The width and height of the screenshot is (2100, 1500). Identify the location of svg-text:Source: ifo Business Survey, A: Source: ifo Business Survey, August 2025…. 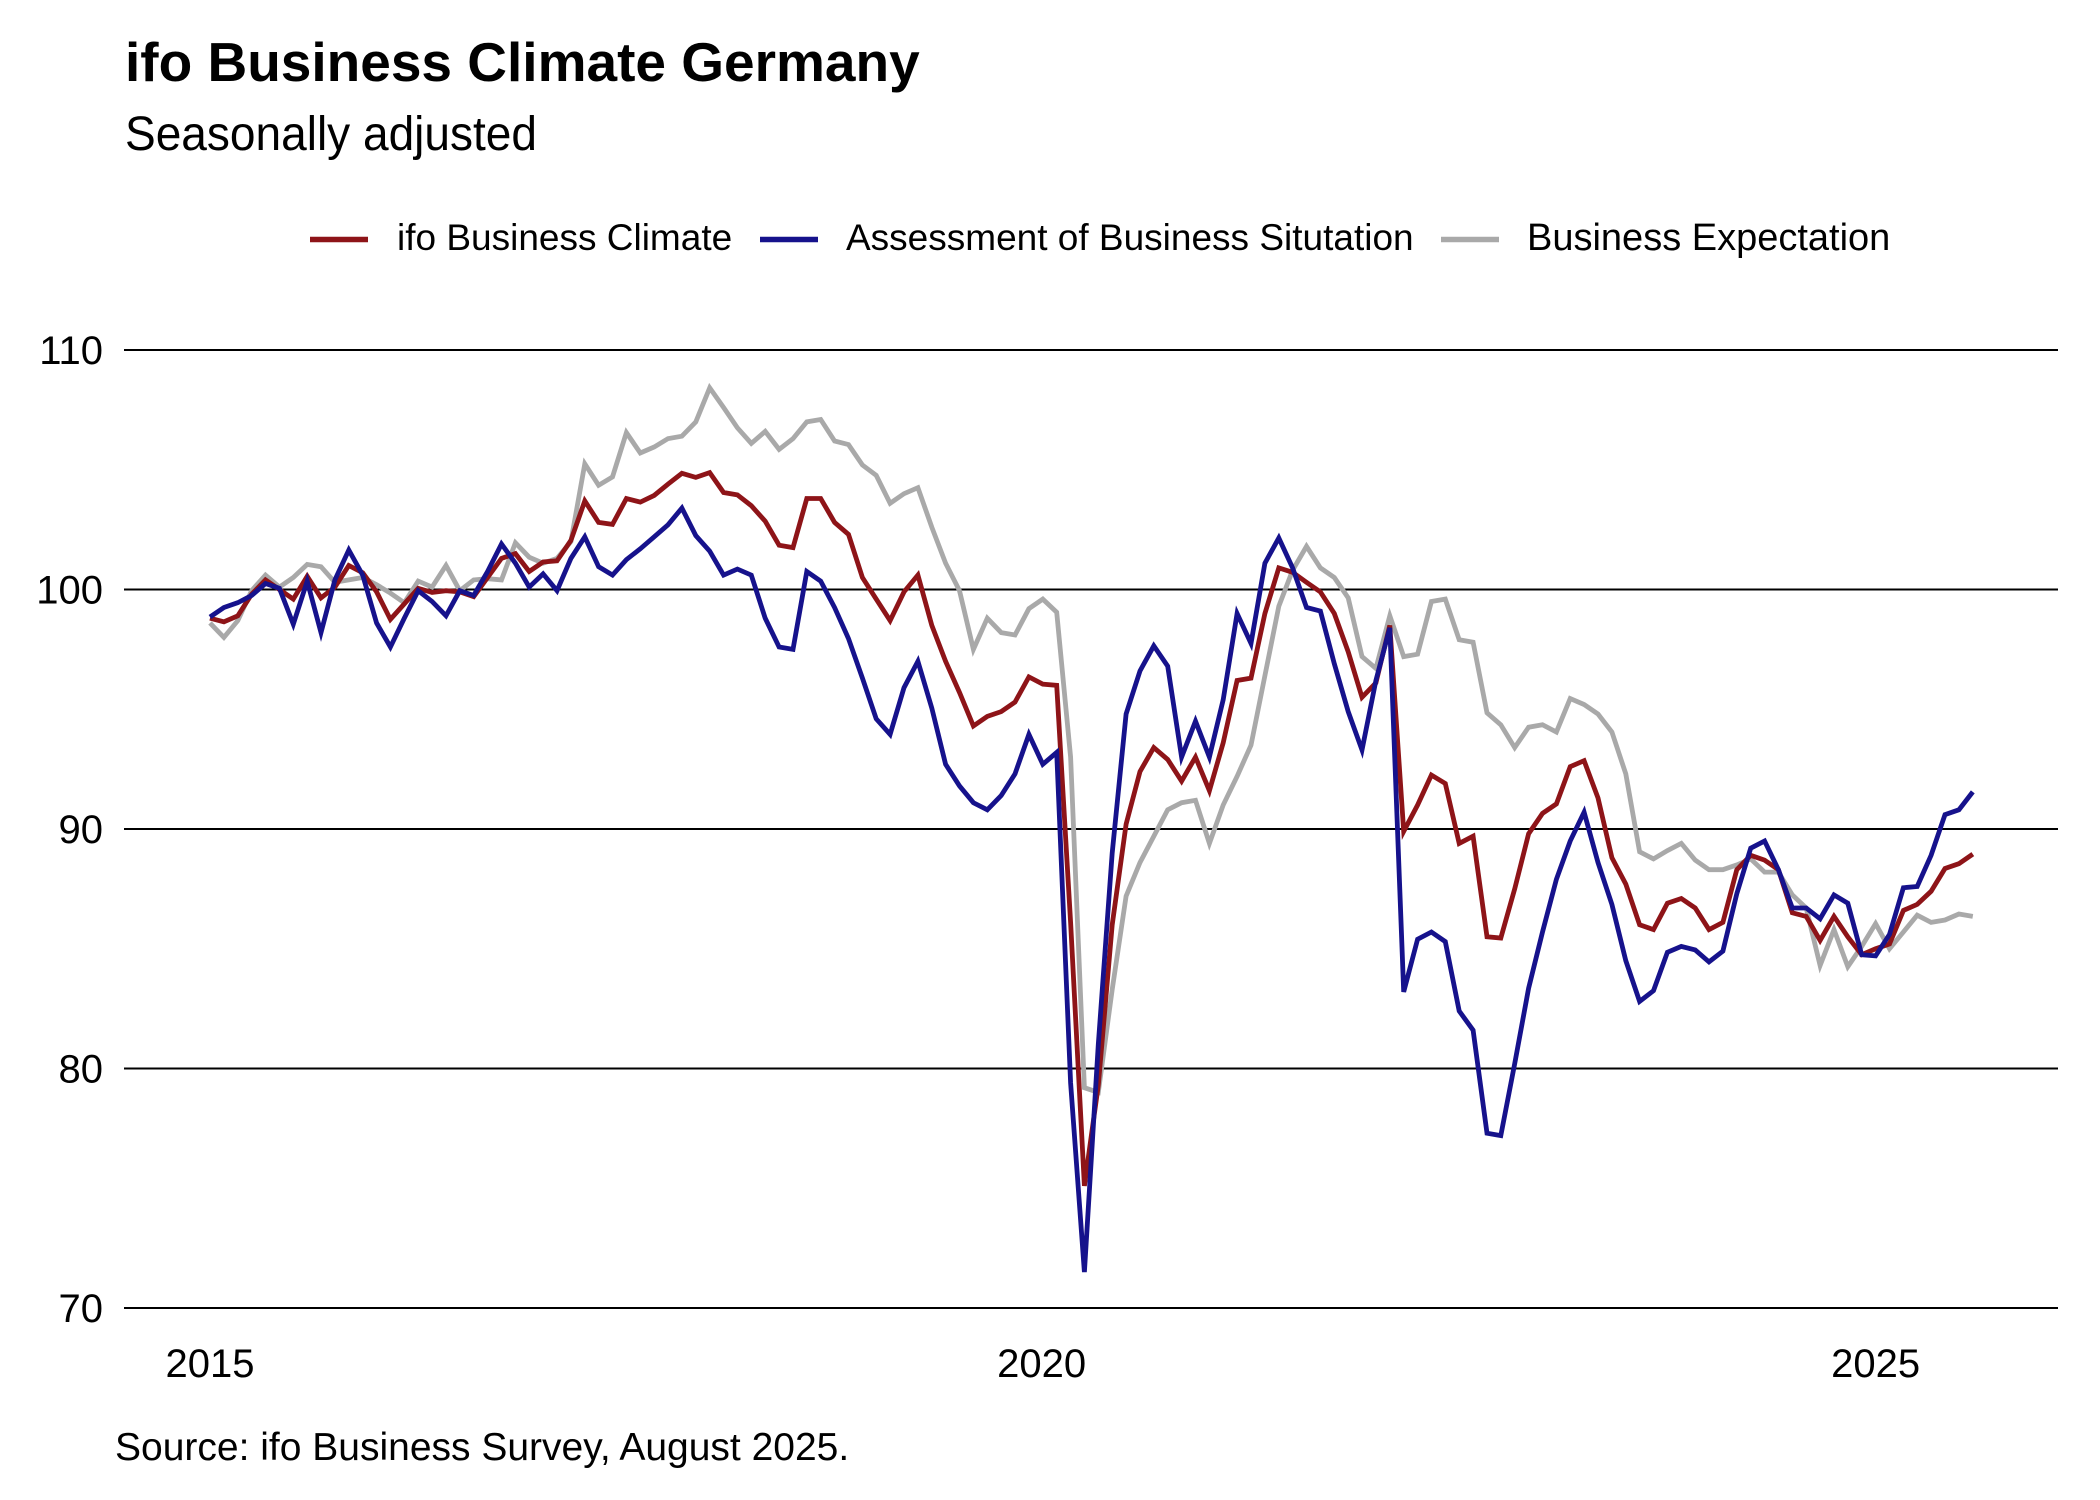
(482, 1447).